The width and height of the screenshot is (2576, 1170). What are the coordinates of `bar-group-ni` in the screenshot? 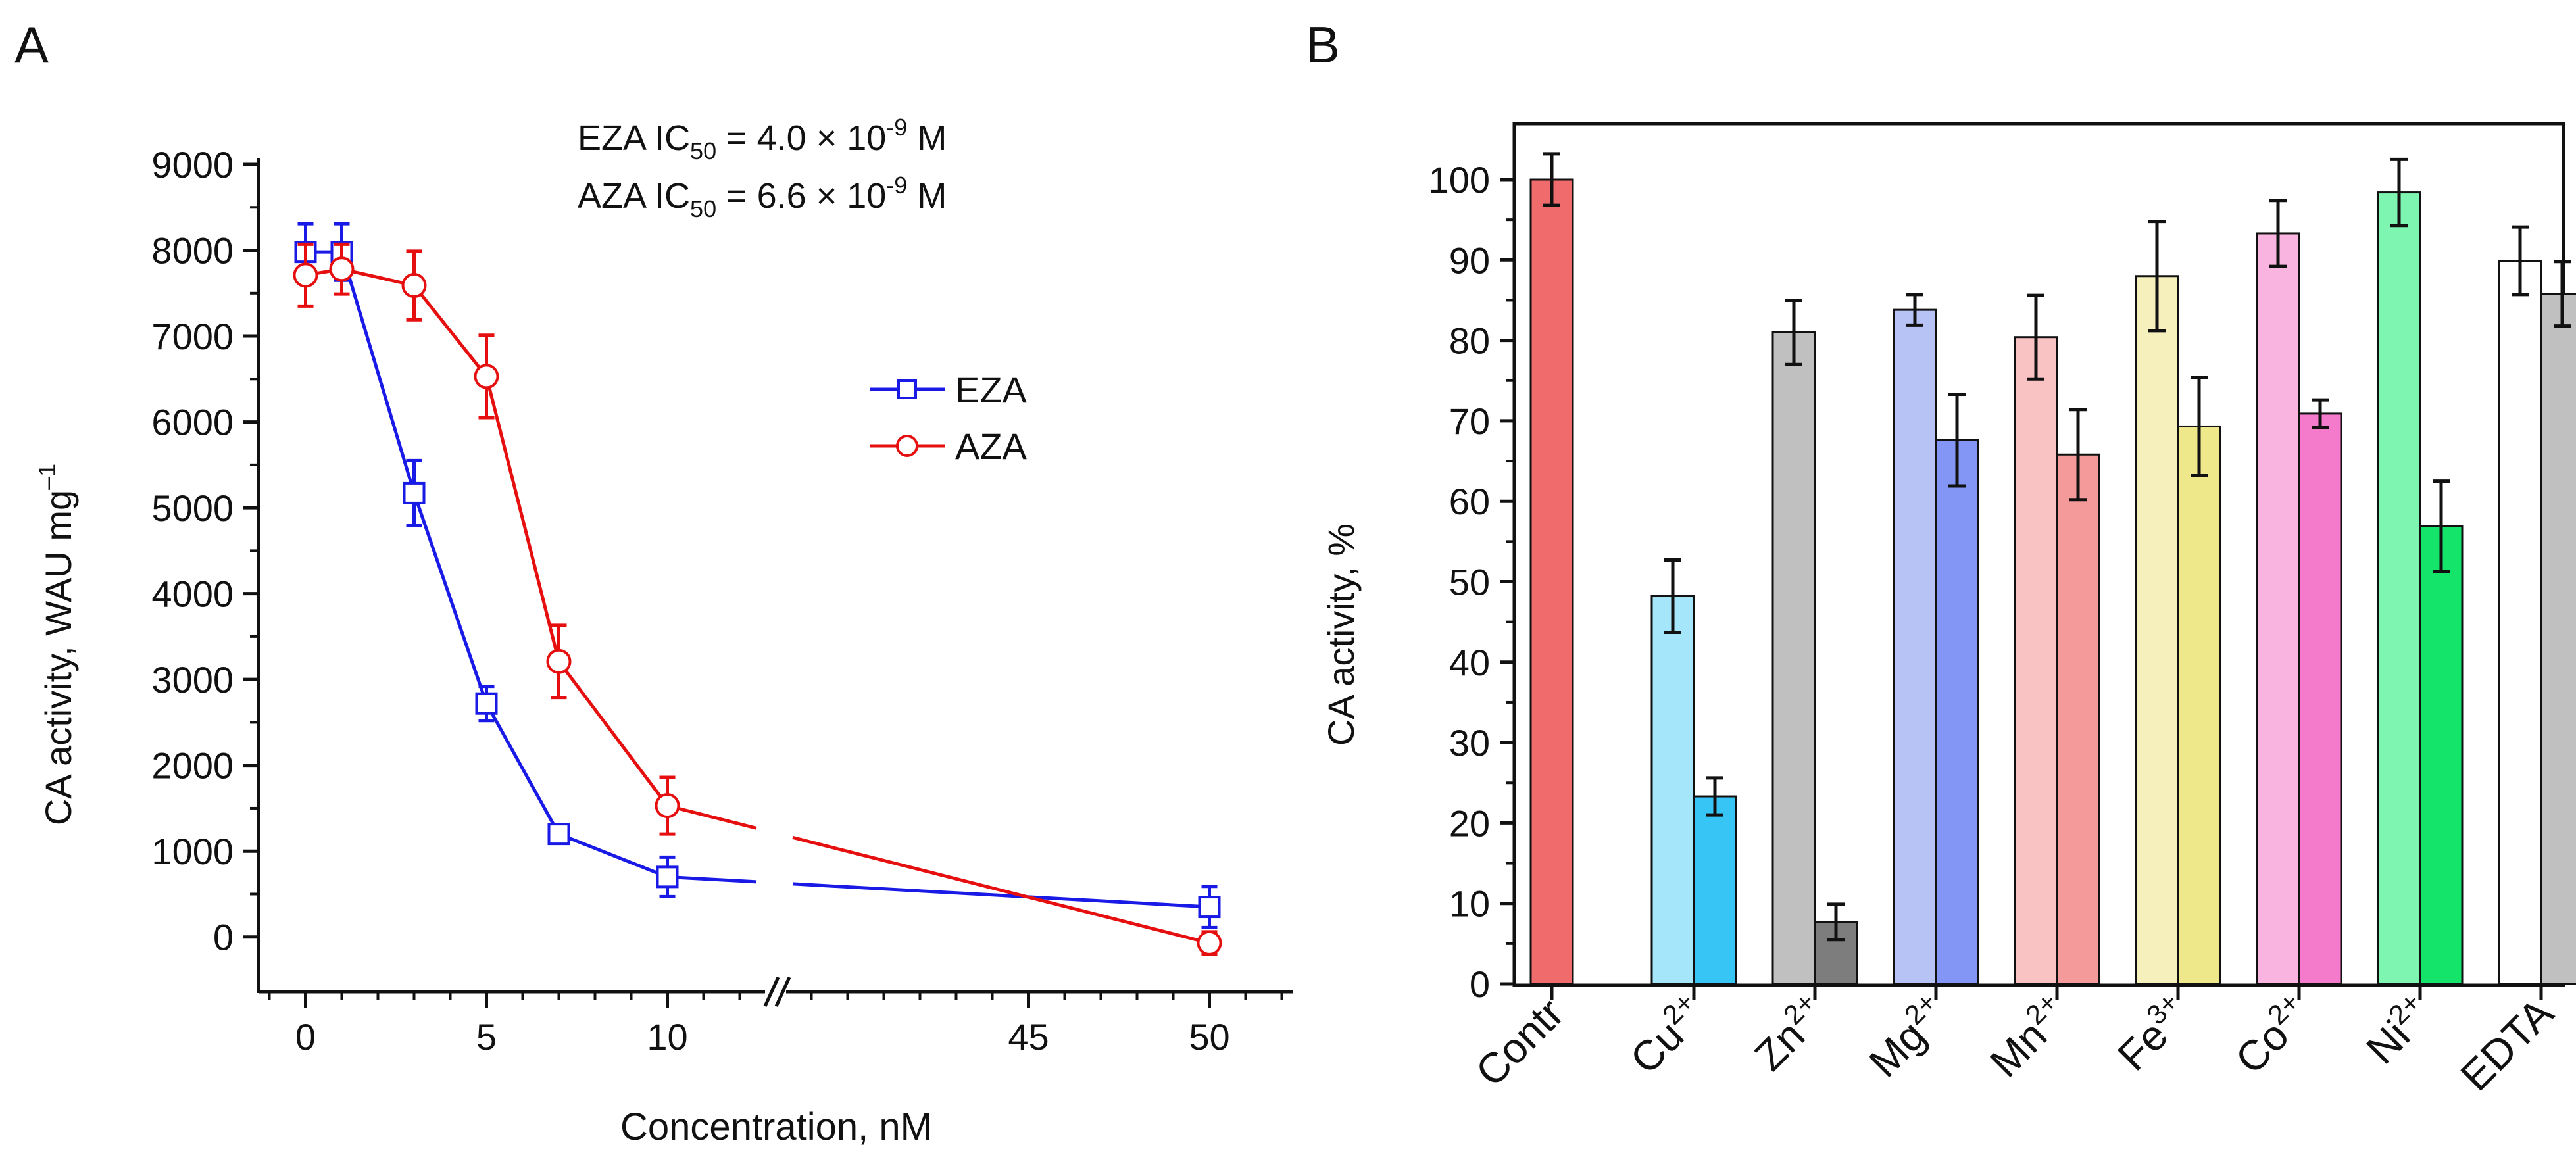 It's located at (2420, 571).